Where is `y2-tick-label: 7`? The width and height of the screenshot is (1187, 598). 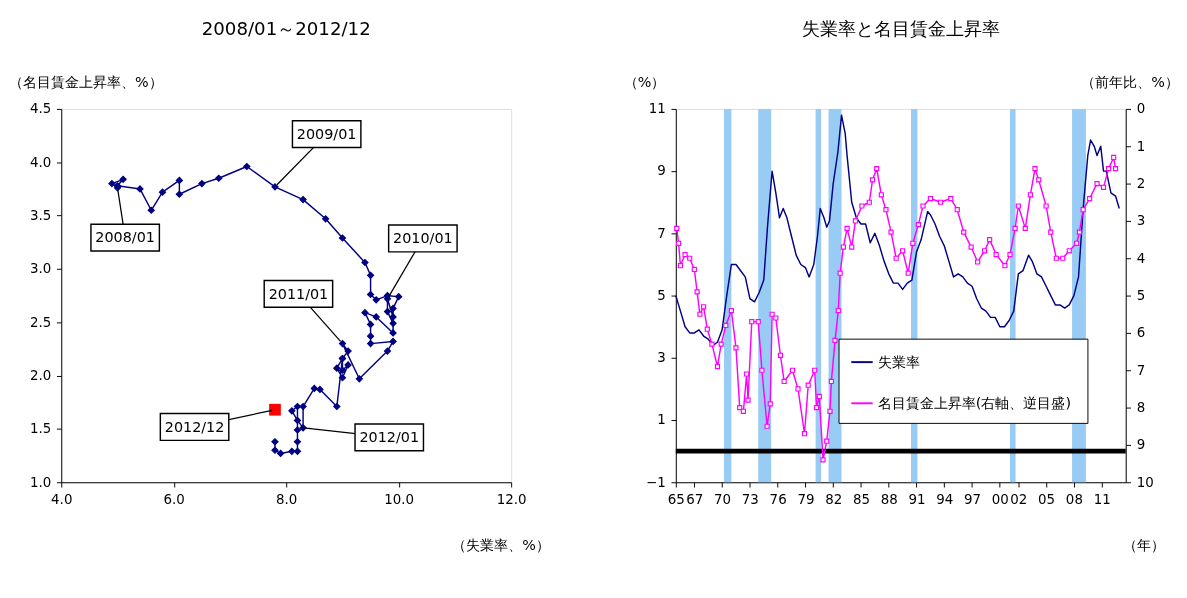
y2-tick-label: 7 is located at coordinates (1141, 370).